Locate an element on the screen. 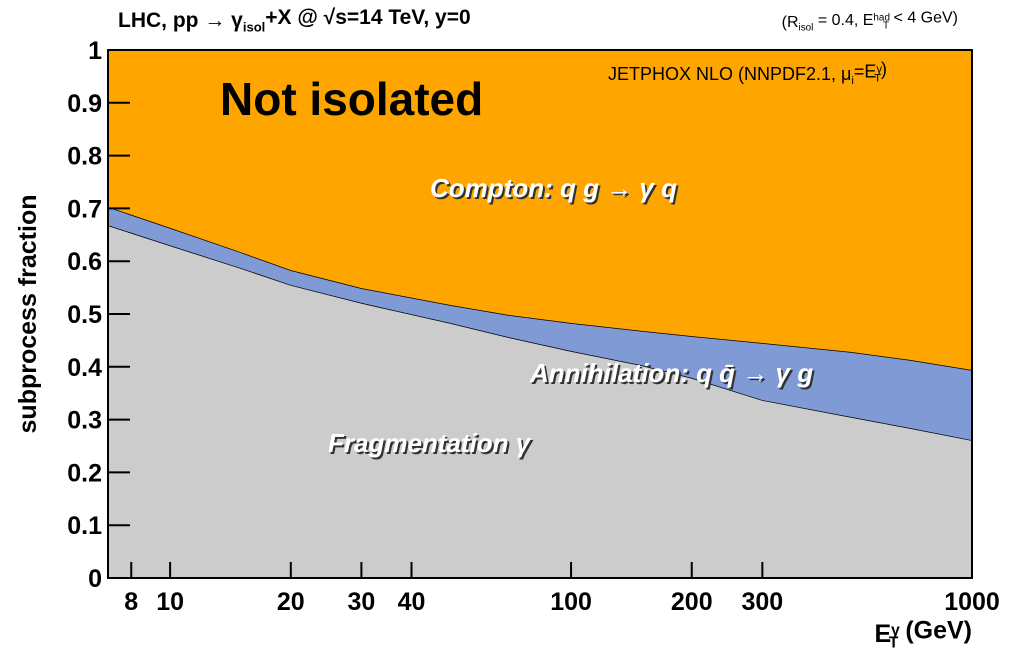 The width and height of the screenshot is (1011, 654). text-part: LHC, pp → γ is located at coordinates (180, 20).